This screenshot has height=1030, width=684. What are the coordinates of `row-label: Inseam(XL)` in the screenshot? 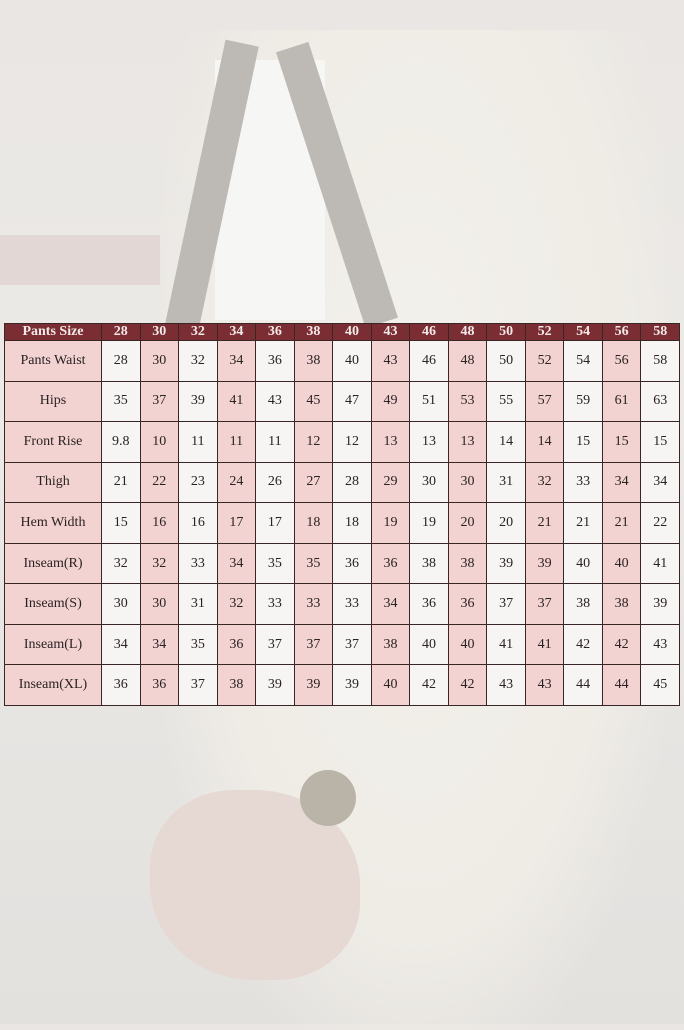 It's located at (53, 685).